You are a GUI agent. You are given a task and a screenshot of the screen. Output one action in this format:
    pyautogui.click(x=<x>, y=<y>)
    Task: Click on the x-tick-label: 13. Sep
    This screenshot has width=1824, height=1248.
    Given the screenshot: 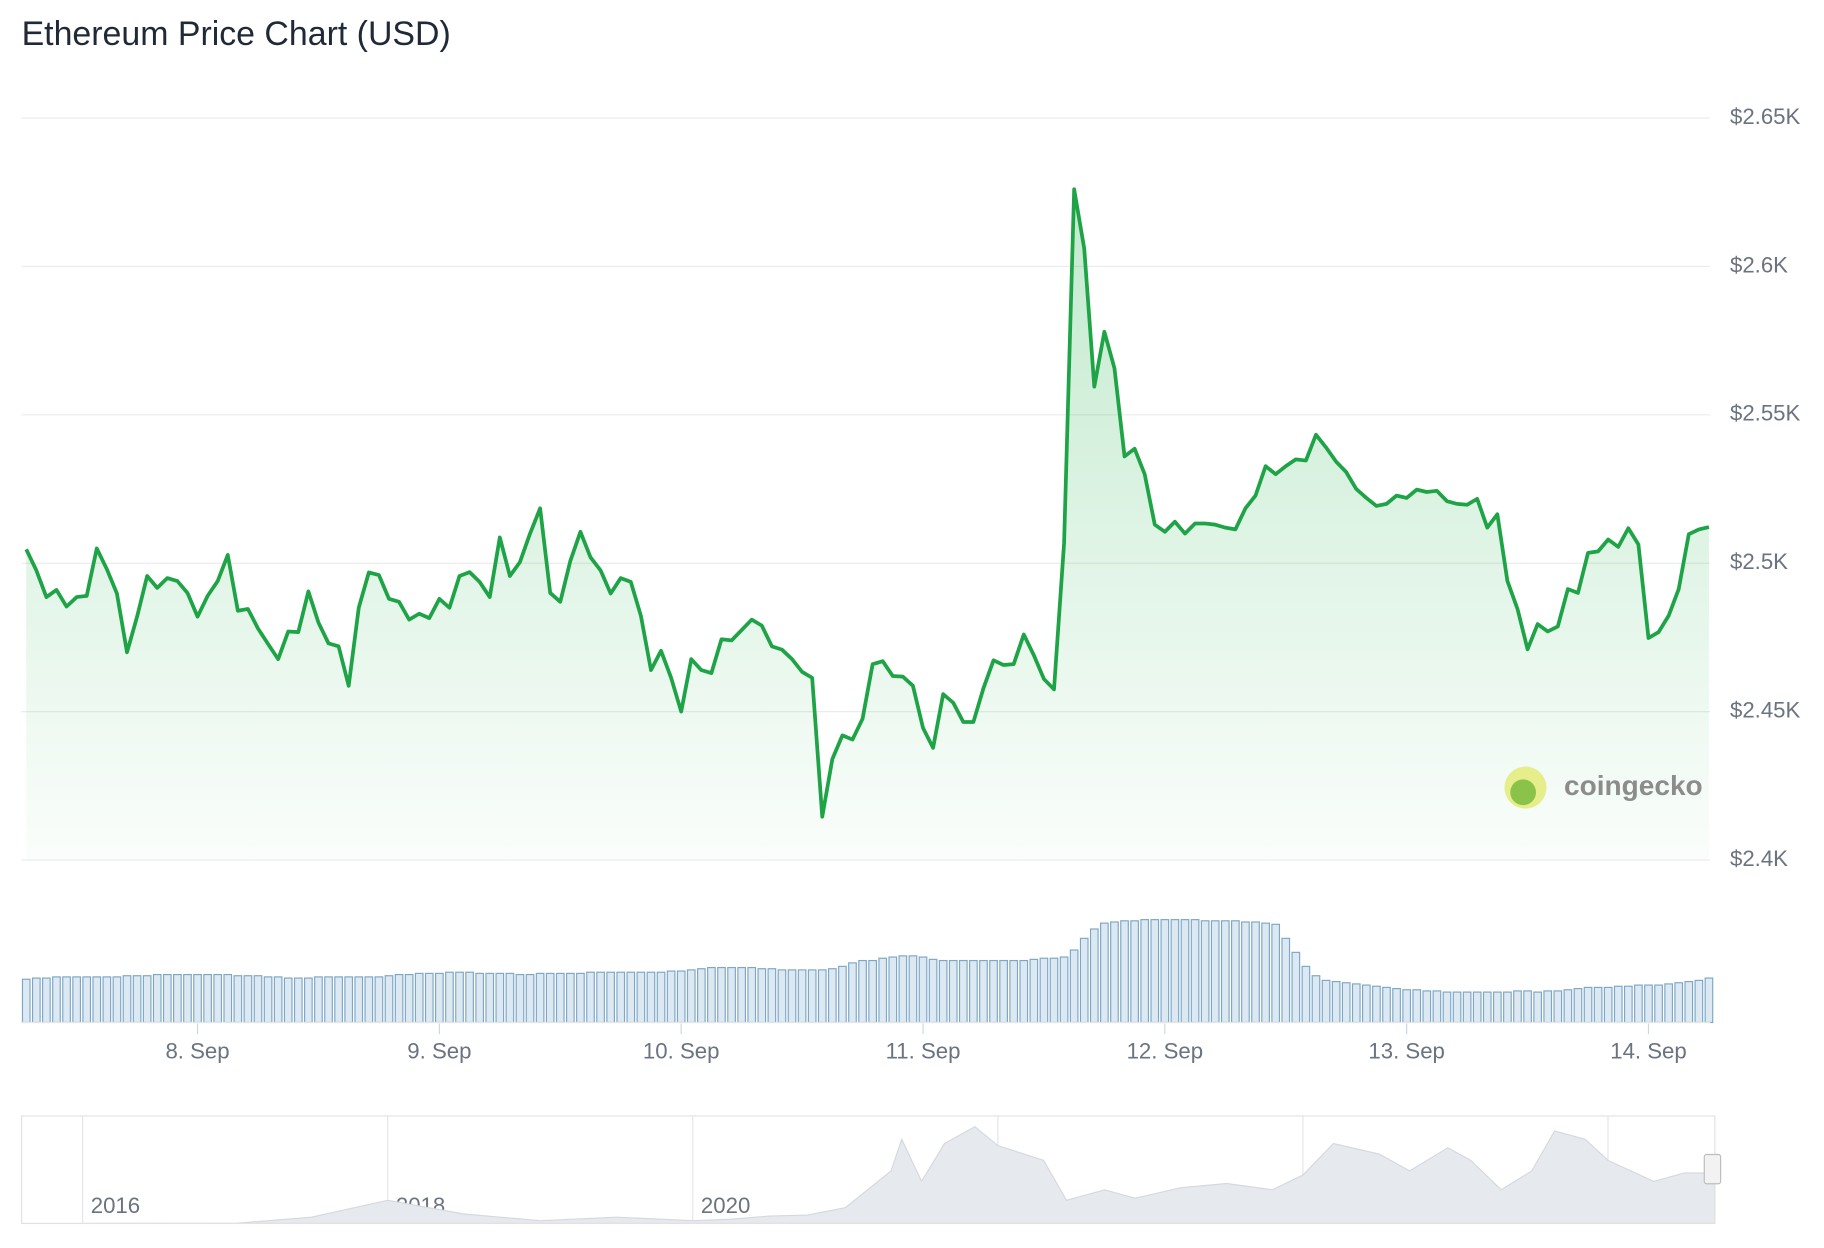 What is the action you would take?
    pyautogui.click(x=1406, y=1051)
    